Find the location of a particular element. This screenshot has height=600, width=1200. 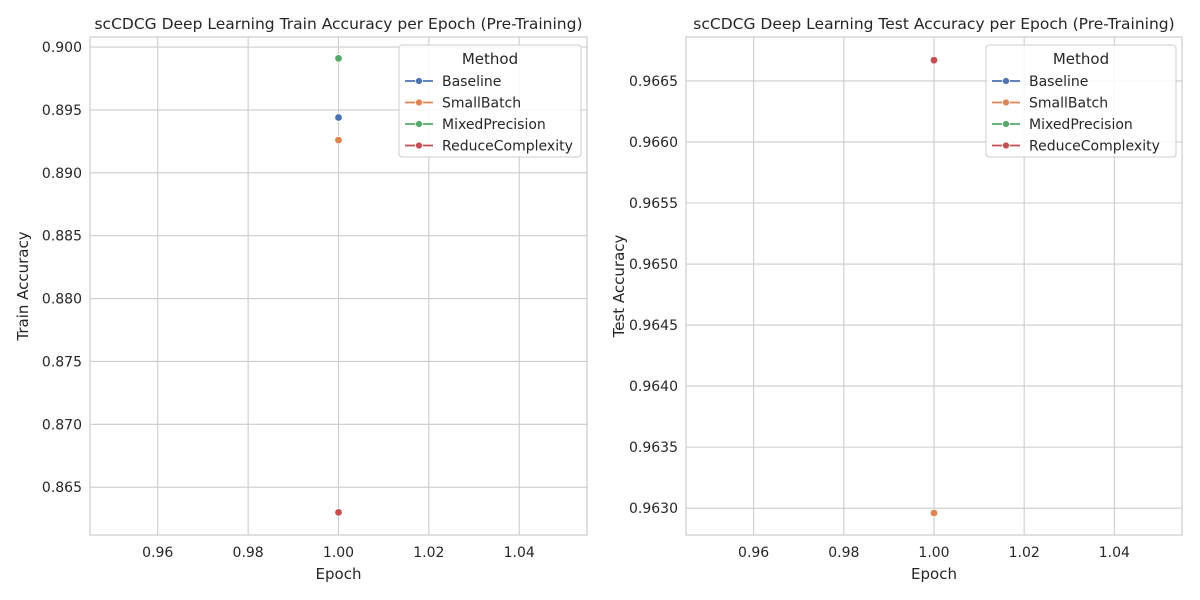

y-tick-label: 0.870 is located at coordinates (62, 425).